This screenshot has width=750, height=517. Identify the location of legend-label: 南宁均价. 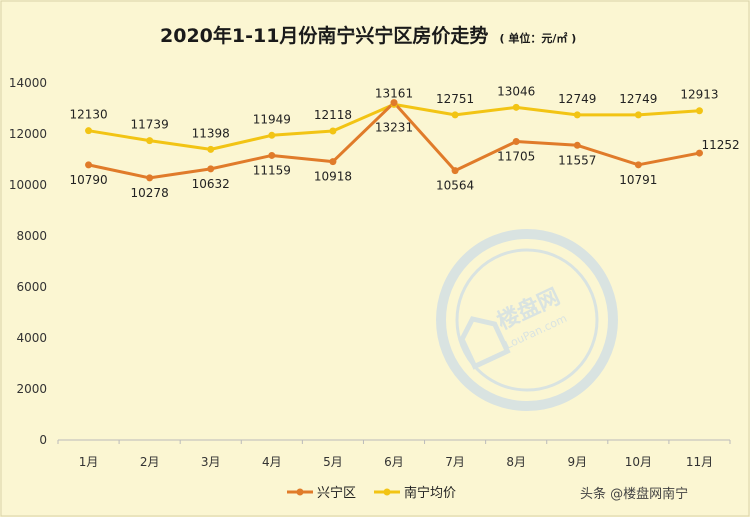
(430, 493).